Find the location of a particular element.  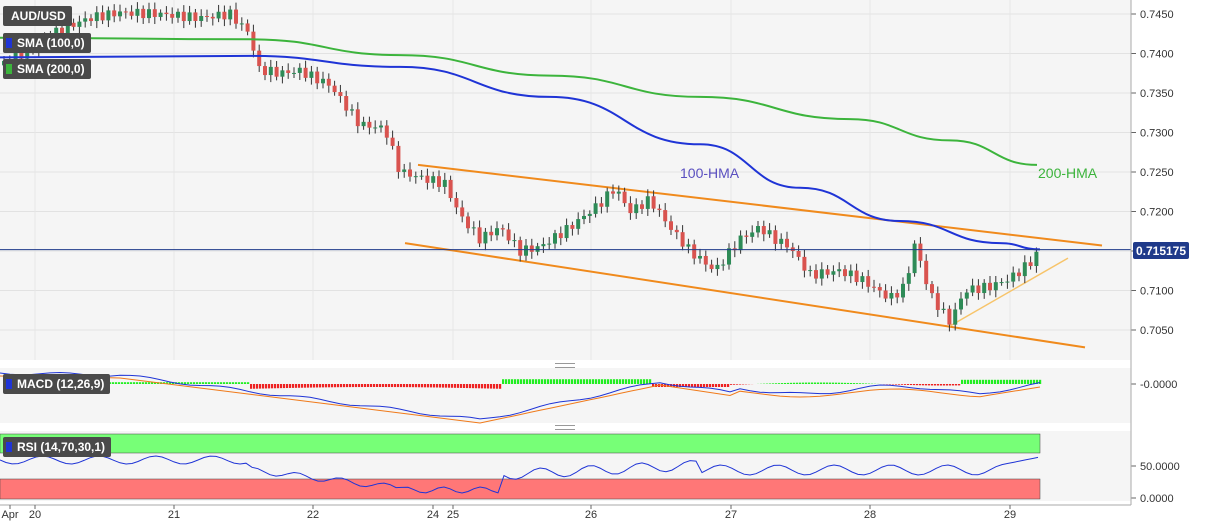

macd-signal-line is located at coordinates (520, 399).